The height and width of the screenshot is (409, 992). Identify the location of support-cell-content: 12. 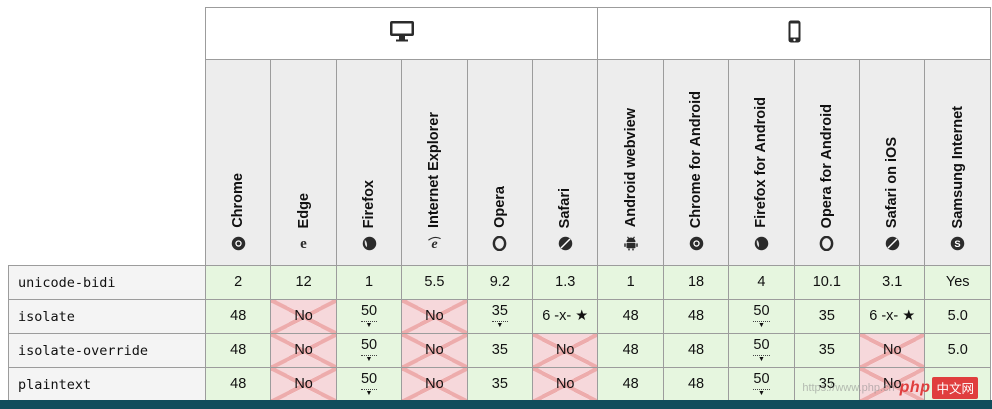
(303, 282).